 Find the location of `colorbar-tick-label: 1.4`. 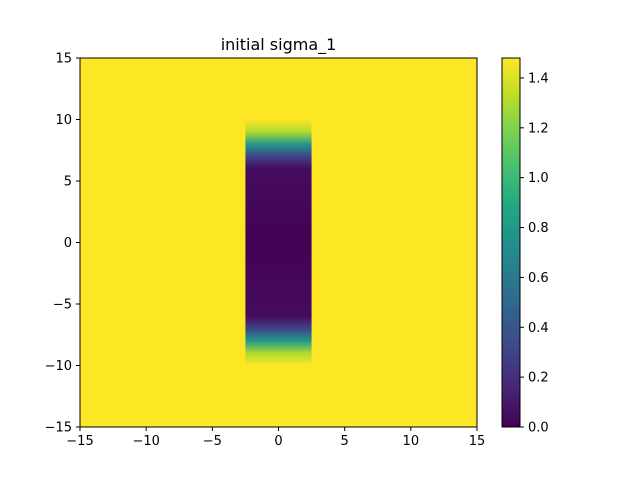

colorbar-tick-label: 1.4 is located at coordinates (538, 78).